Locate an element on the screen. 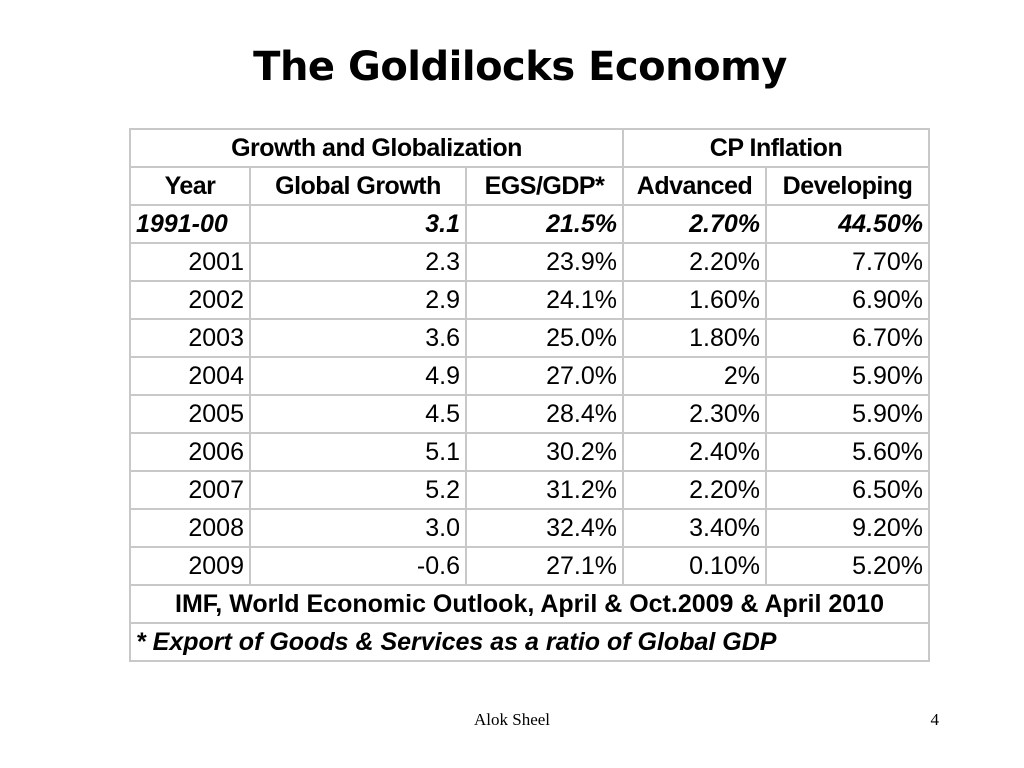 The width and height of the screenshot is (1024, 768). cell-developing-inflation: 6.50% is located at coordinates (848, 490).